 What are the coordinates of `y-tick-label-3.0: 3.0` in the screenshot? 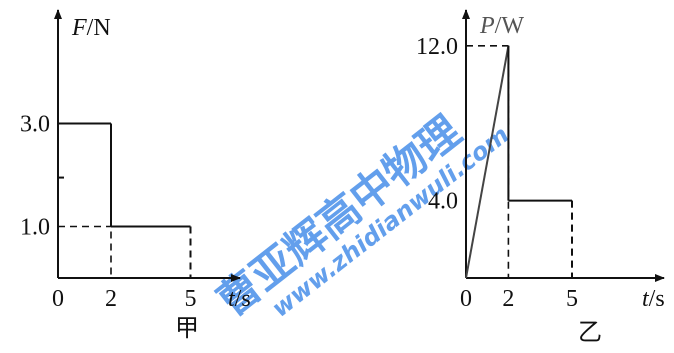 It's located at (35, 125).